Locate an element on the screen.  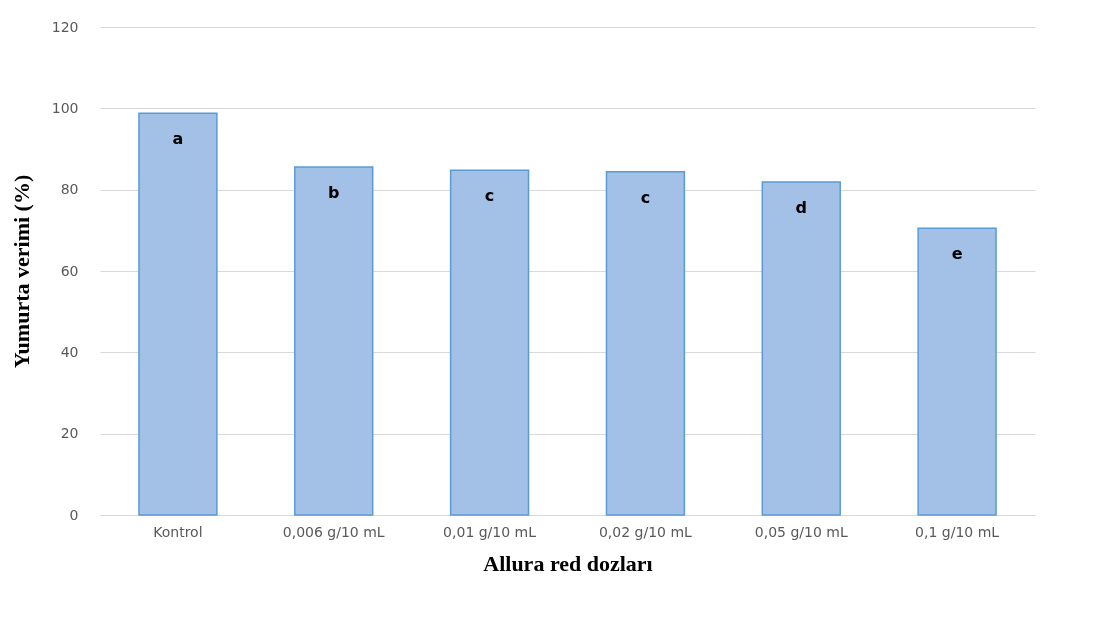
annotation: e is located at coordinates (957, 254).